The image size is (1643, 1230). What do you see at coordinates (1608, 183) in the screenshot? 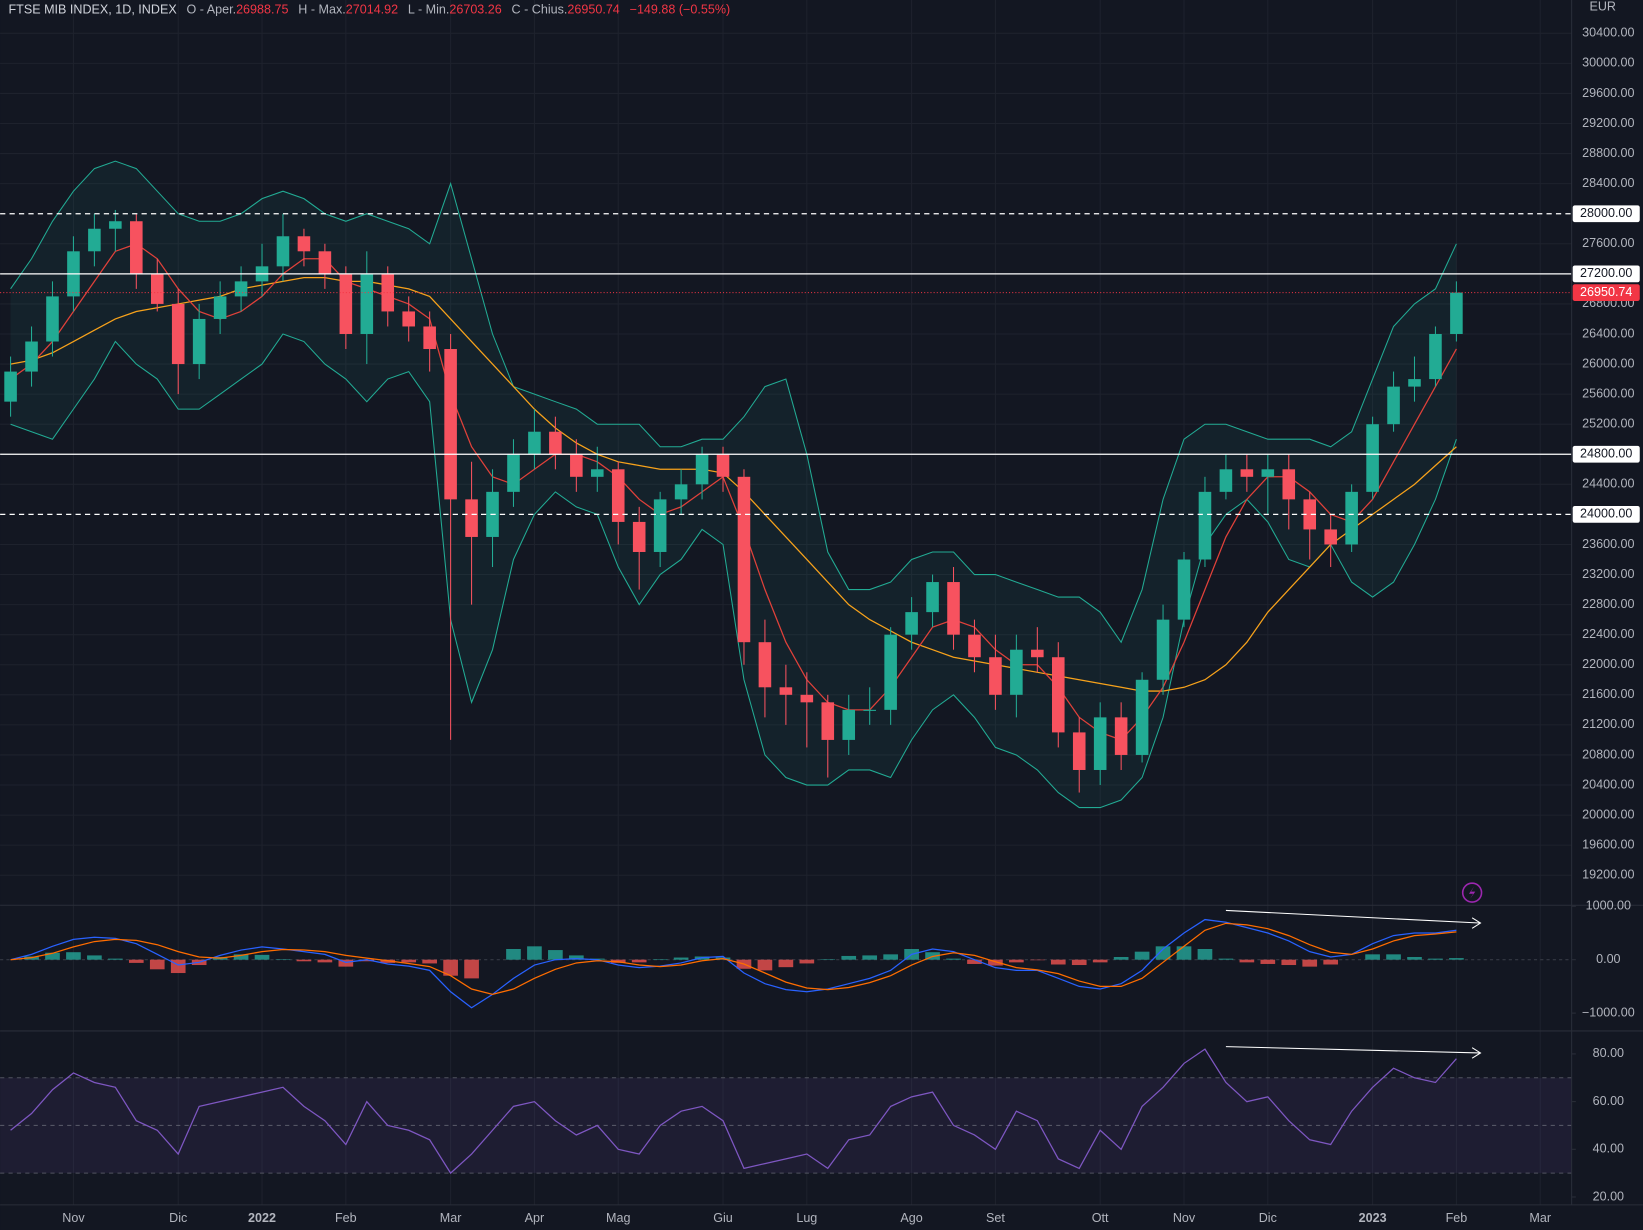
I see `y-tick-label: 28400.00` at bounding box center [1608, 183].